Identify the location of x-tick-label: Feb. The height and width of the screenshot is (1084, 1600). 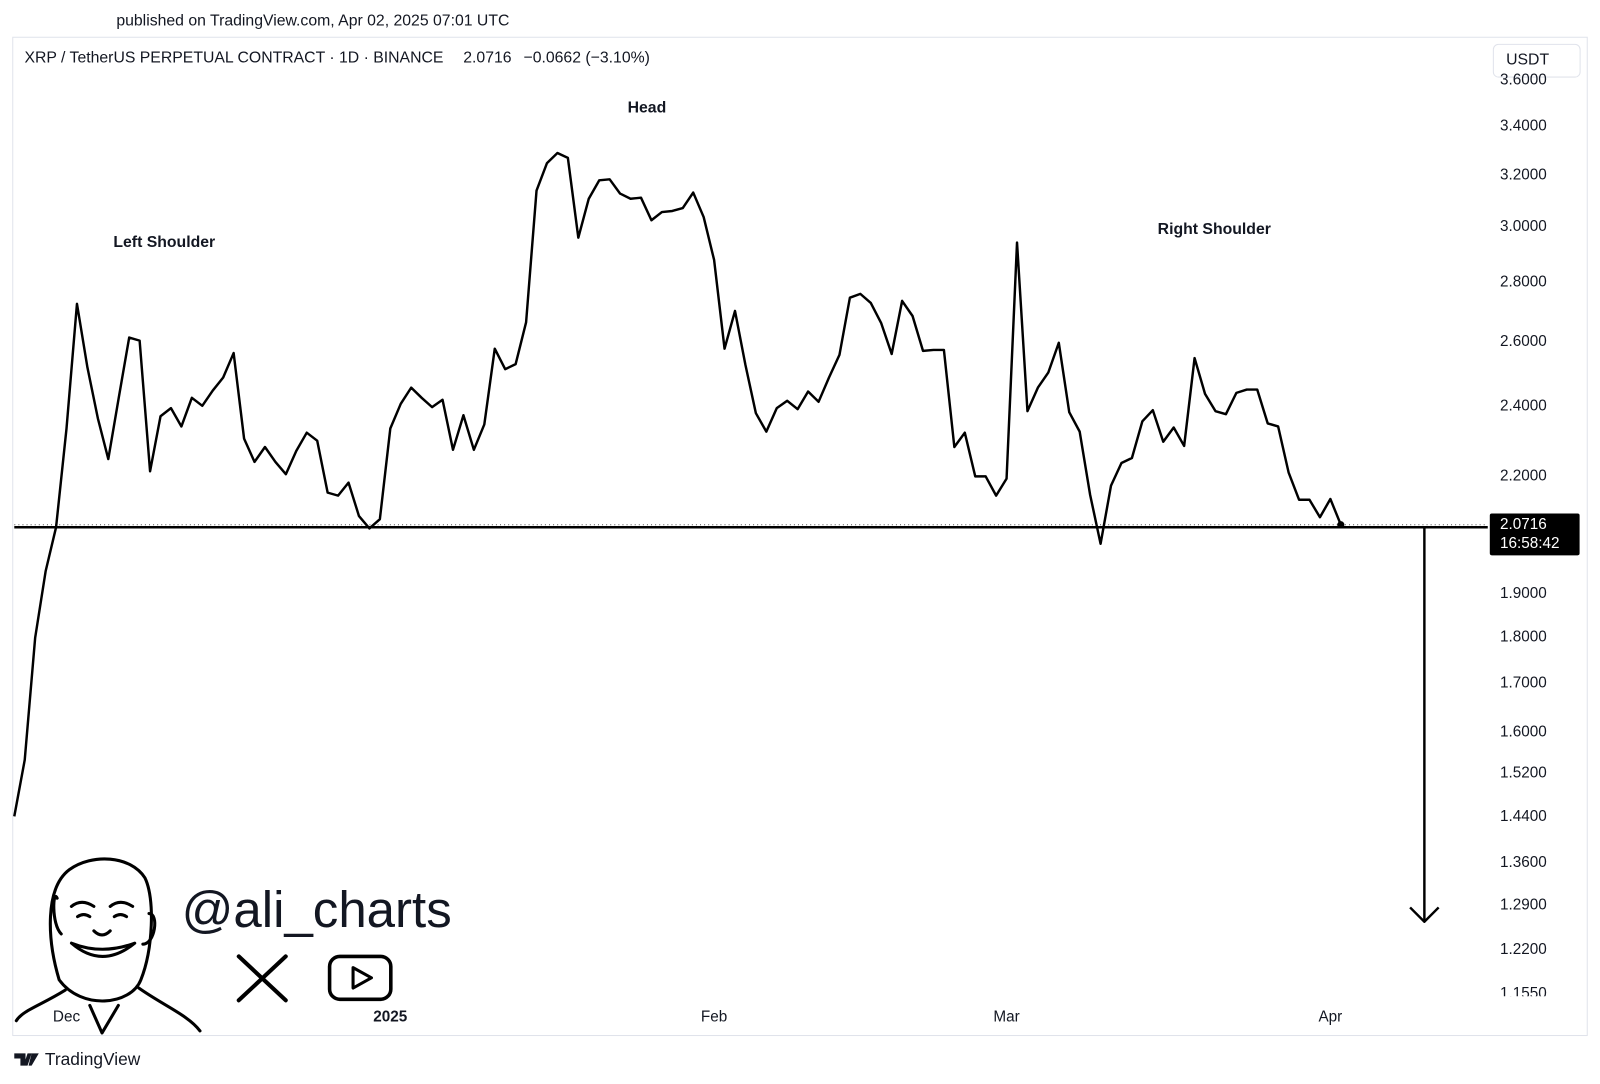
(714, 1017).